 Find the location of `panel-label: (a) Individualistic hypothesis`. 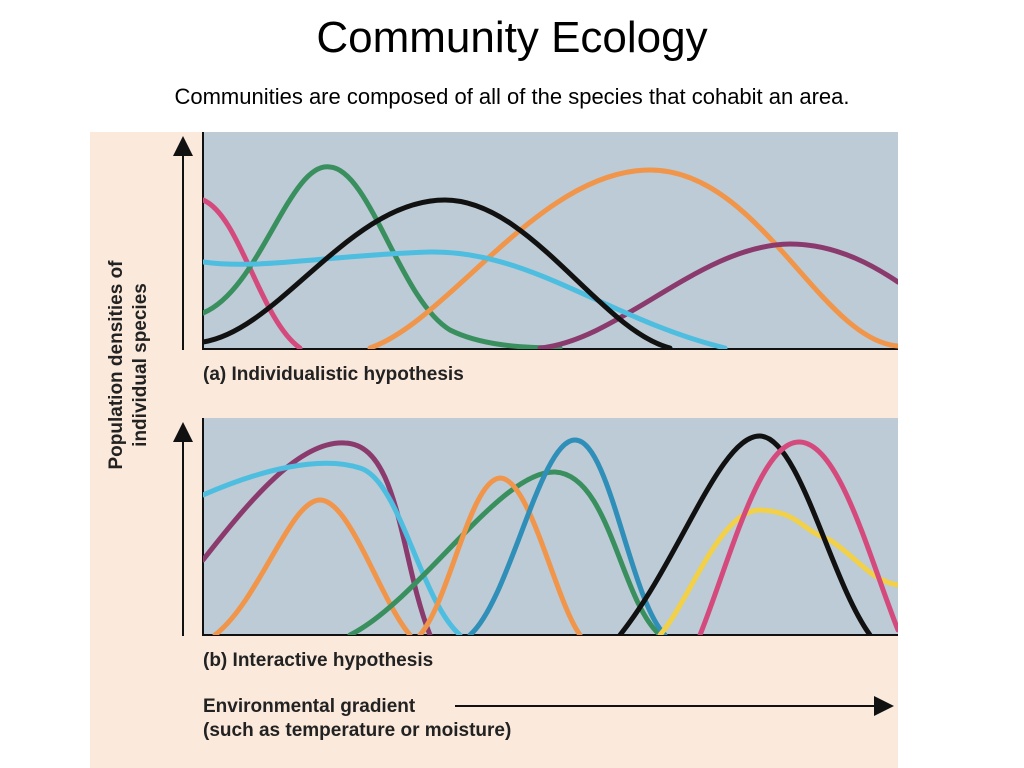

panel-label: (a) Individualistic hypothesis is located at coordinates (333, 374).